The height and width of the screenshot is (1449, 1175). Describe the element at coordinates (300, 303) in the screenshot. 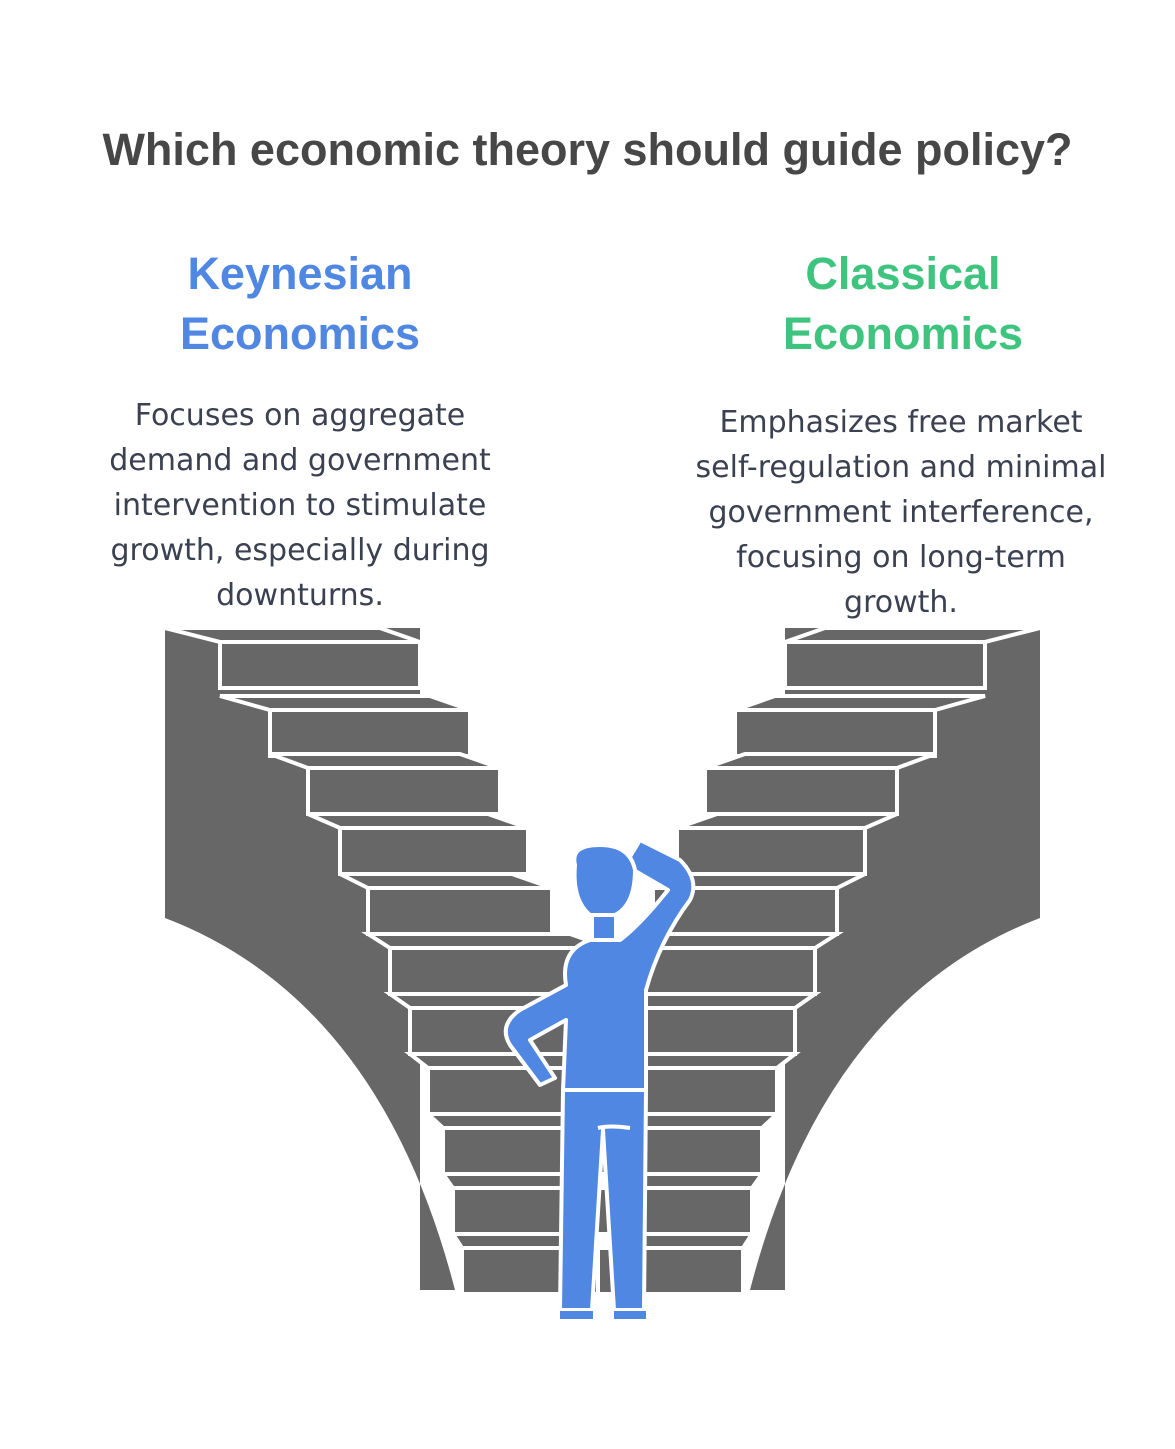

I see `keynesian-heading: Keynesian Economics` at that location.